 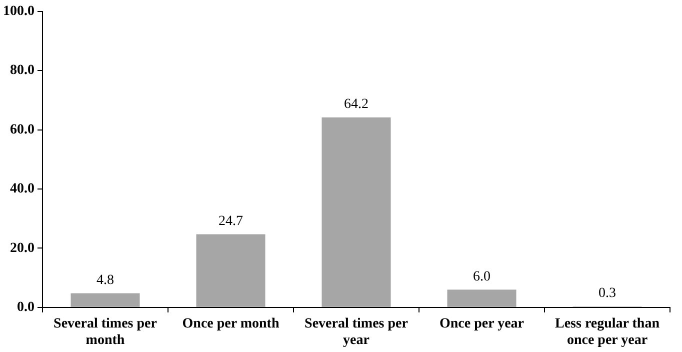 What do you see at coordinates (22, 248) in the screenshot?
I see `y-tick-label: 20.0` at bounding box center [22, 248].